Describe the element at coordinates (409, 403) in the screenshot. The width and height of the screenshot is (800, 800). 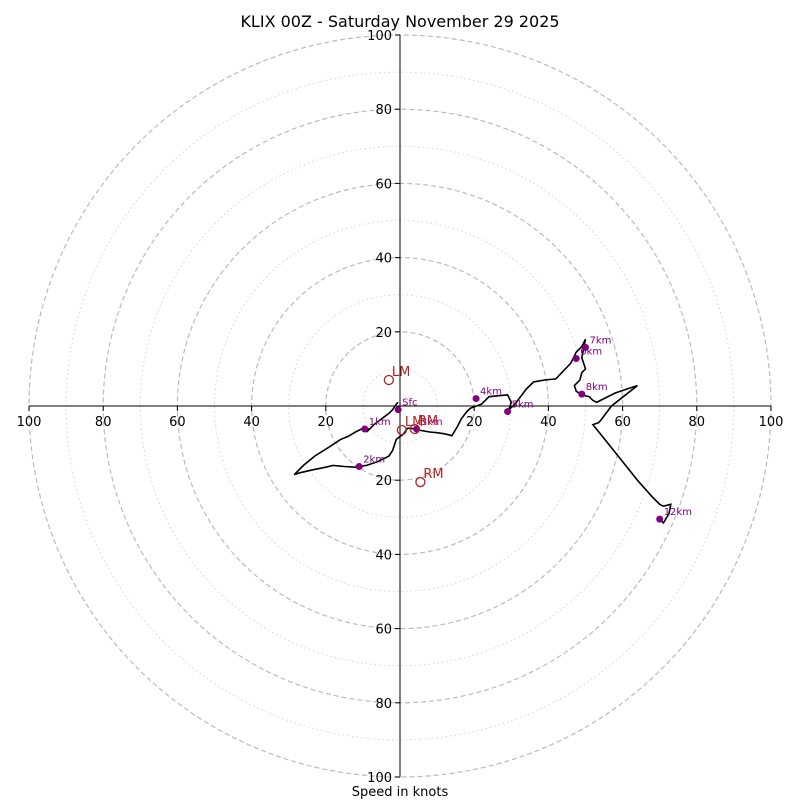
I see `height-label-Sfc: Sfc` at that location.